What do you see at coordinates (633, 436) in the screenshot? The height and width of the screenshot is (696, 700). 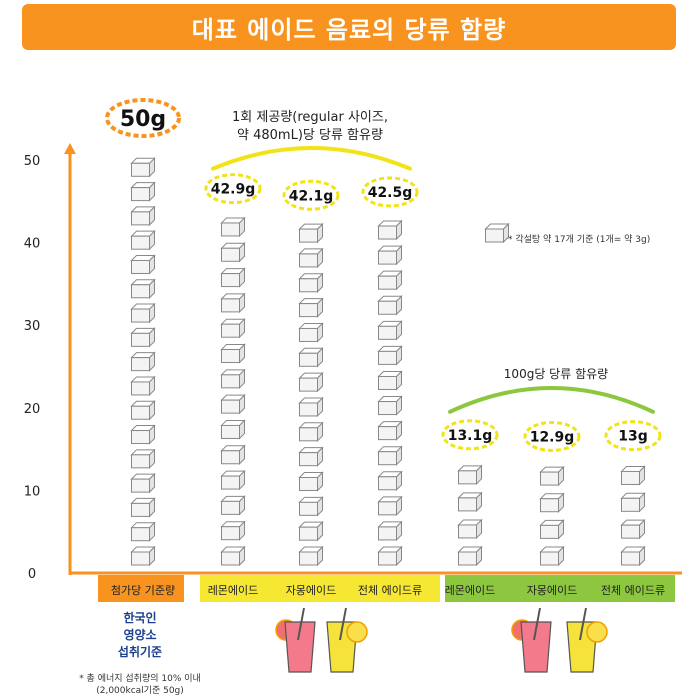 I see `value-label: 13g` at bounding box center [633, 436].